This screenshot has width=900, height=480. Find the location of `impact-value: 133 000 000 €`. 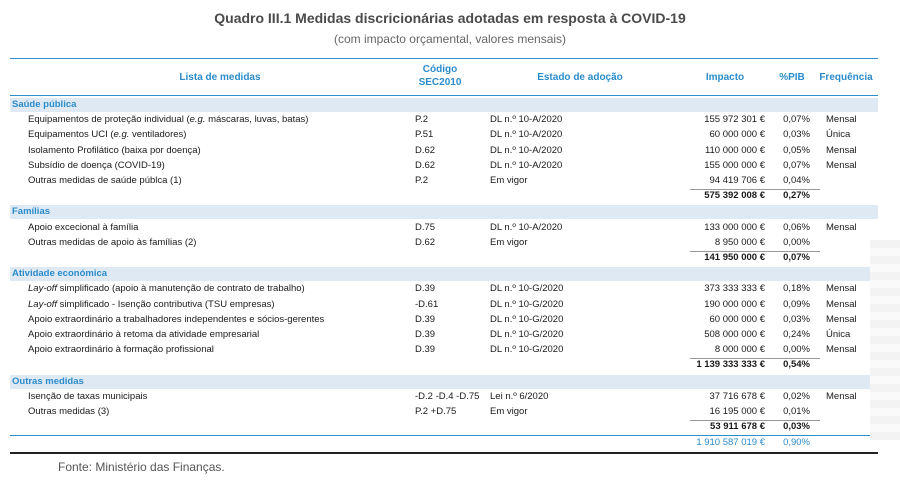

impact-value: 133 000 000 € is located at coordinates (734, 227).